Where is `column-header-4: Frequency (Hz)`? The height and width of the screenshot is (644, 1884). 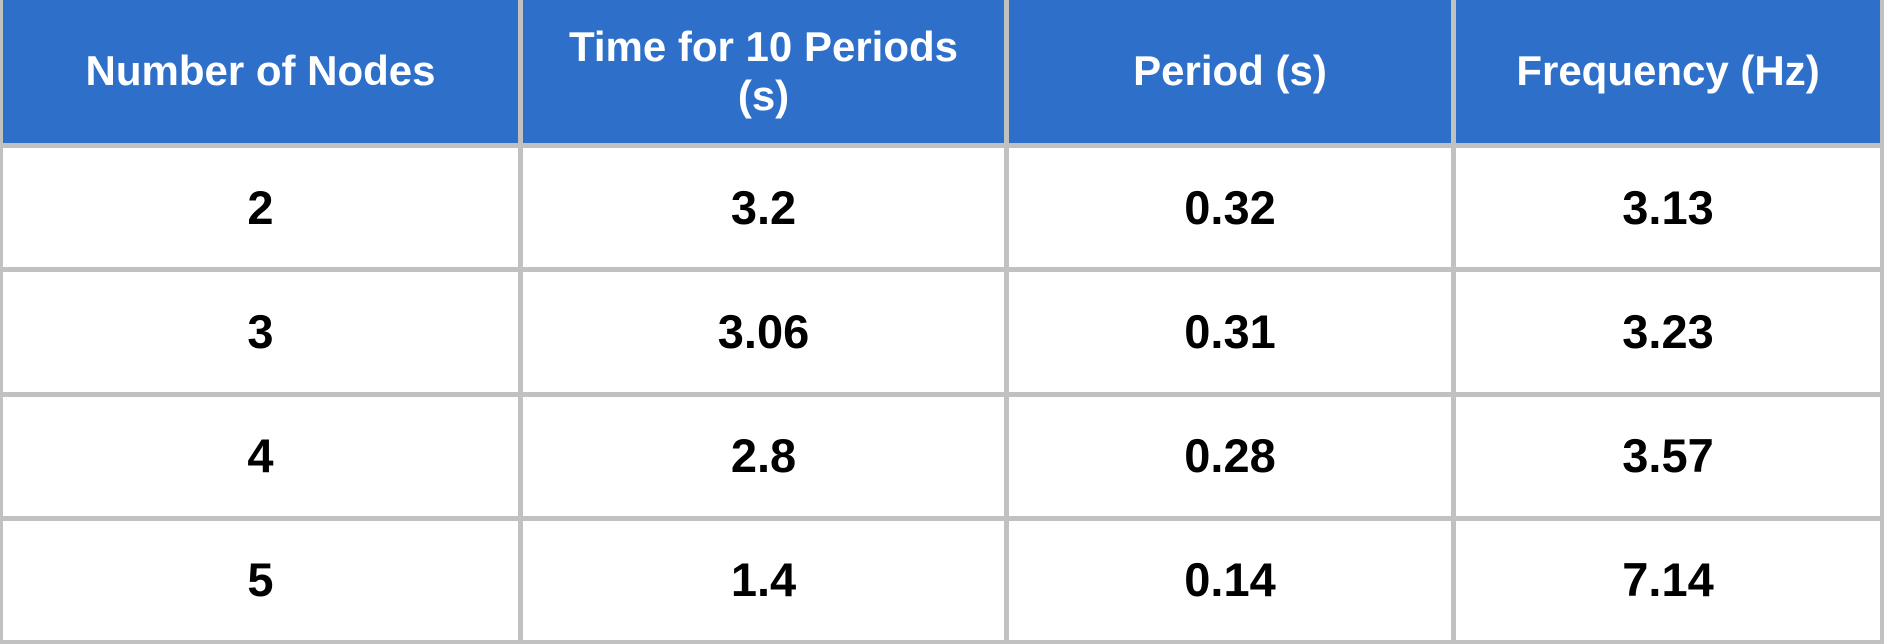 column-header-4: Frequency (Hz) is located at coordinates (1668, 71).